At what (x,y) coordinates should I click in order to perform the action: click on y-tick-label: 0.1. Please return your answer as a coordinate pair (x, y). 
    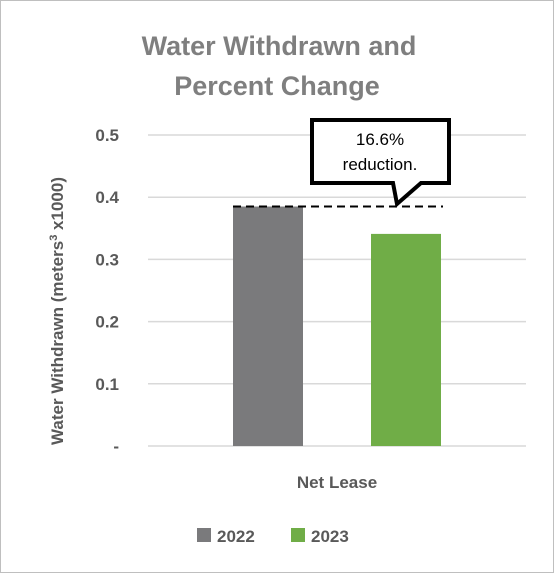
    Looking at the image, I should click on (107, 384).